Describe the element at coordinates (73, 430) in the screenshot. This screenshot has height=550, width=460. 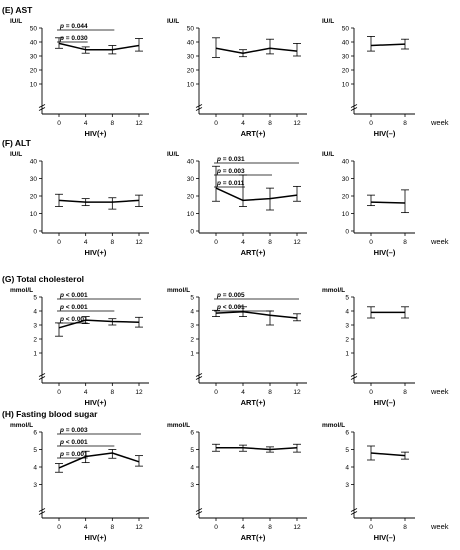
I see `significance-label: p = 0.003` at that location.